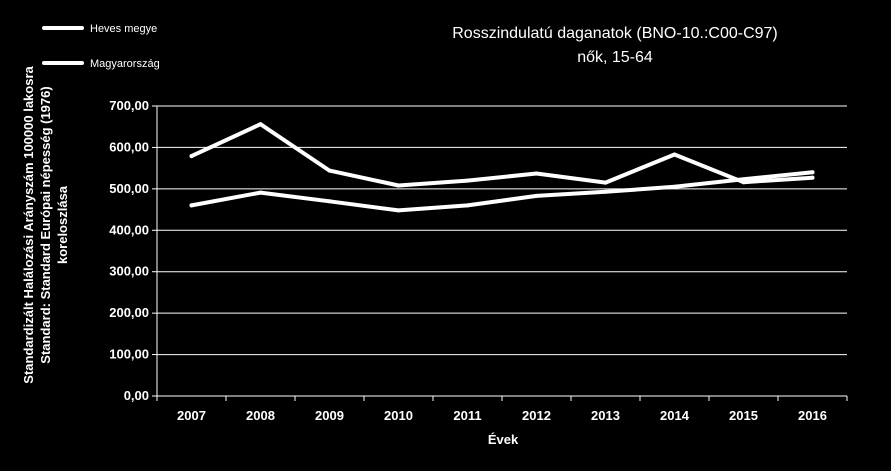 The width and height of the screenshot is (891, 471). Describe the element at coordinates (398, 415) in the screenshot. I see `x-tick-label: 2010` at that location.